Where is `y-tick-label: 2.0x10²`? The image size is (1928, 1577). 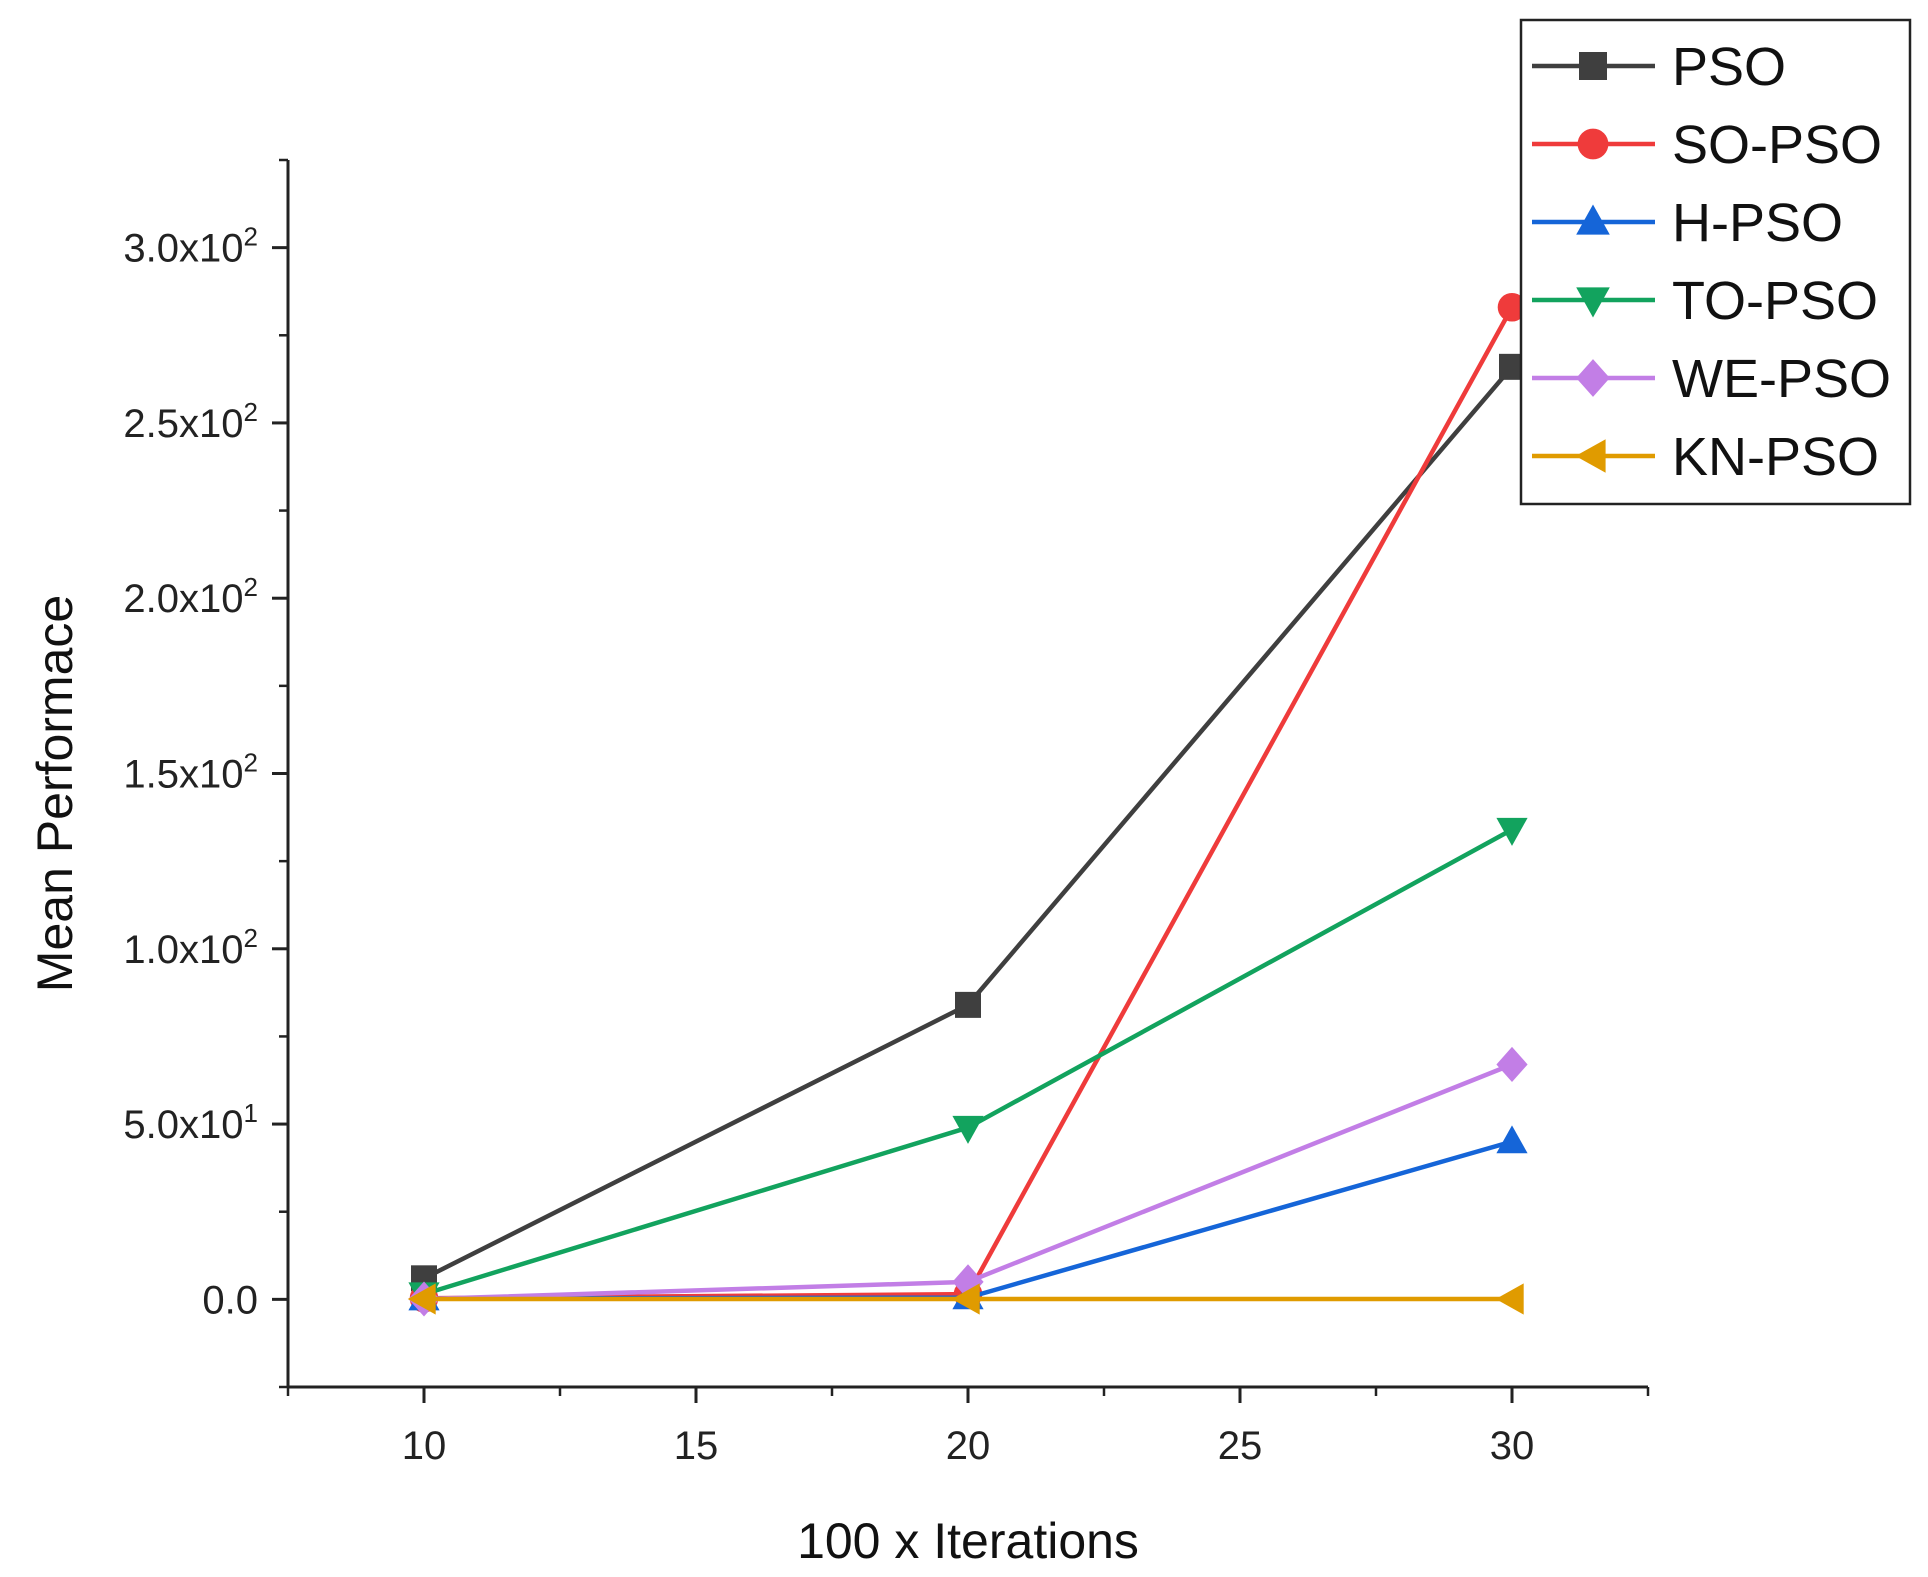 y-tick-label: 2.0x10² is located at coordinates (190, 596).